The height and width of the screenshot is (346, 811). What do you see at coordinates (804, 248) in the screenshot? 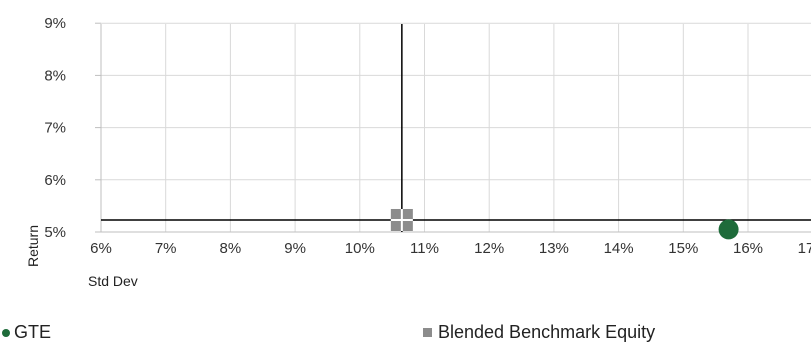
I see `x-tick-label: 17%` at bounding box center [804, 248].